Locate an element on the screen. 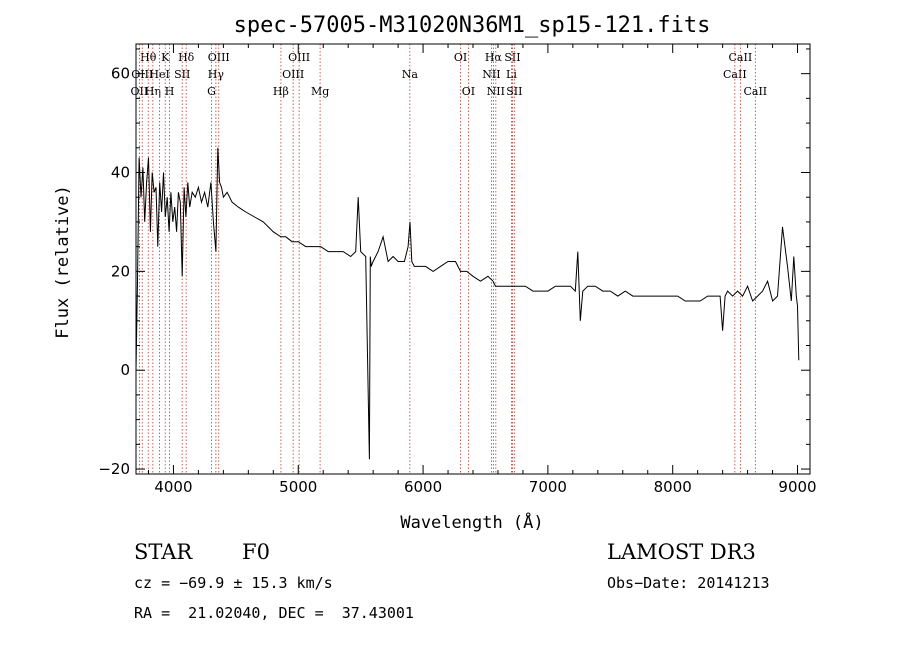 This screenshot has height=649, width=900. y-tick-label: 40 is located at coordinates (120, 173).